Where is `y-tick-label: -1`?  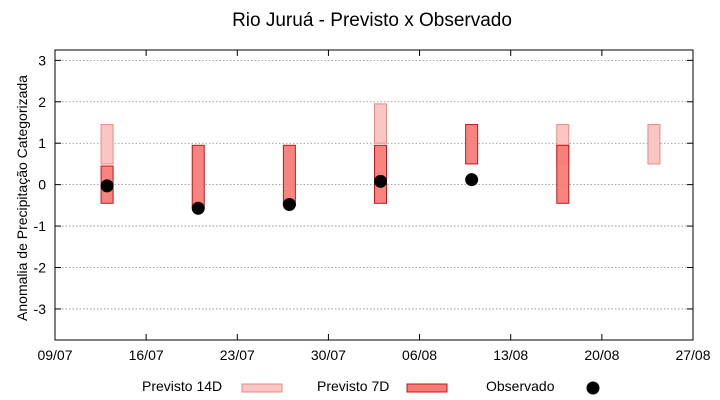 y-tick-label: -1 is located at coordinates (40, 226).